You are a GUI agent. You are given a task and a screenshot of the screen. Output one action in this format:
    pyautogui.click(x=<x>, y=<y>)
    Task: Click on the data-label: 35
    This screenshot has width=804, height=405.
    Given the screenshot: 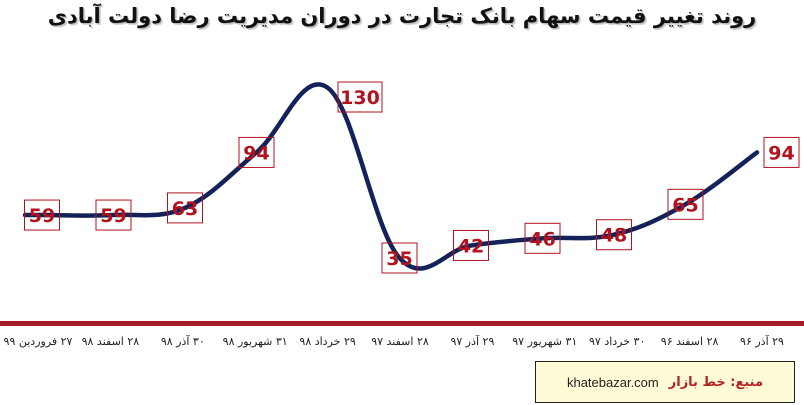 What is the action you would take?
    pyautogui.click(x=399, y=259)
    